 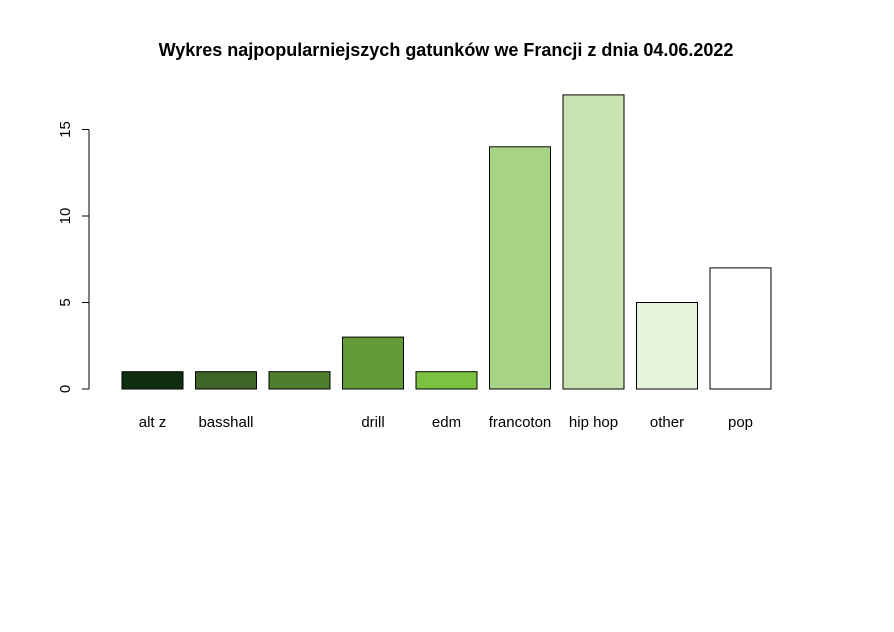 What do you see at coordinates (65, 389) in the screenshot?
I see `y-tick-label: 0` at bounding box center [65, 389].